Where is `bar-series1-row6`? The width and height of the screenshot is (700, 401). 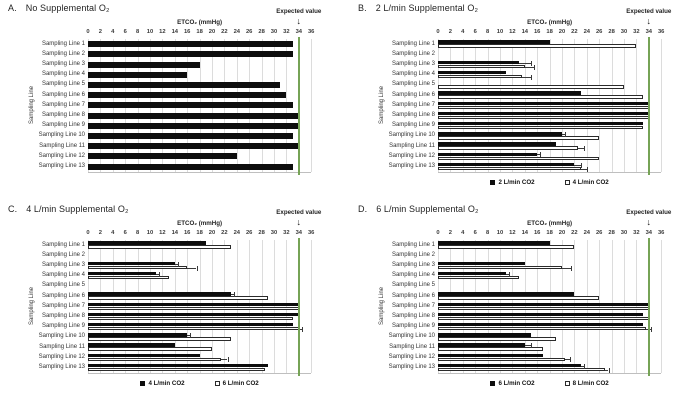
bar-series1-row6 is located at coordinates (506, 294).